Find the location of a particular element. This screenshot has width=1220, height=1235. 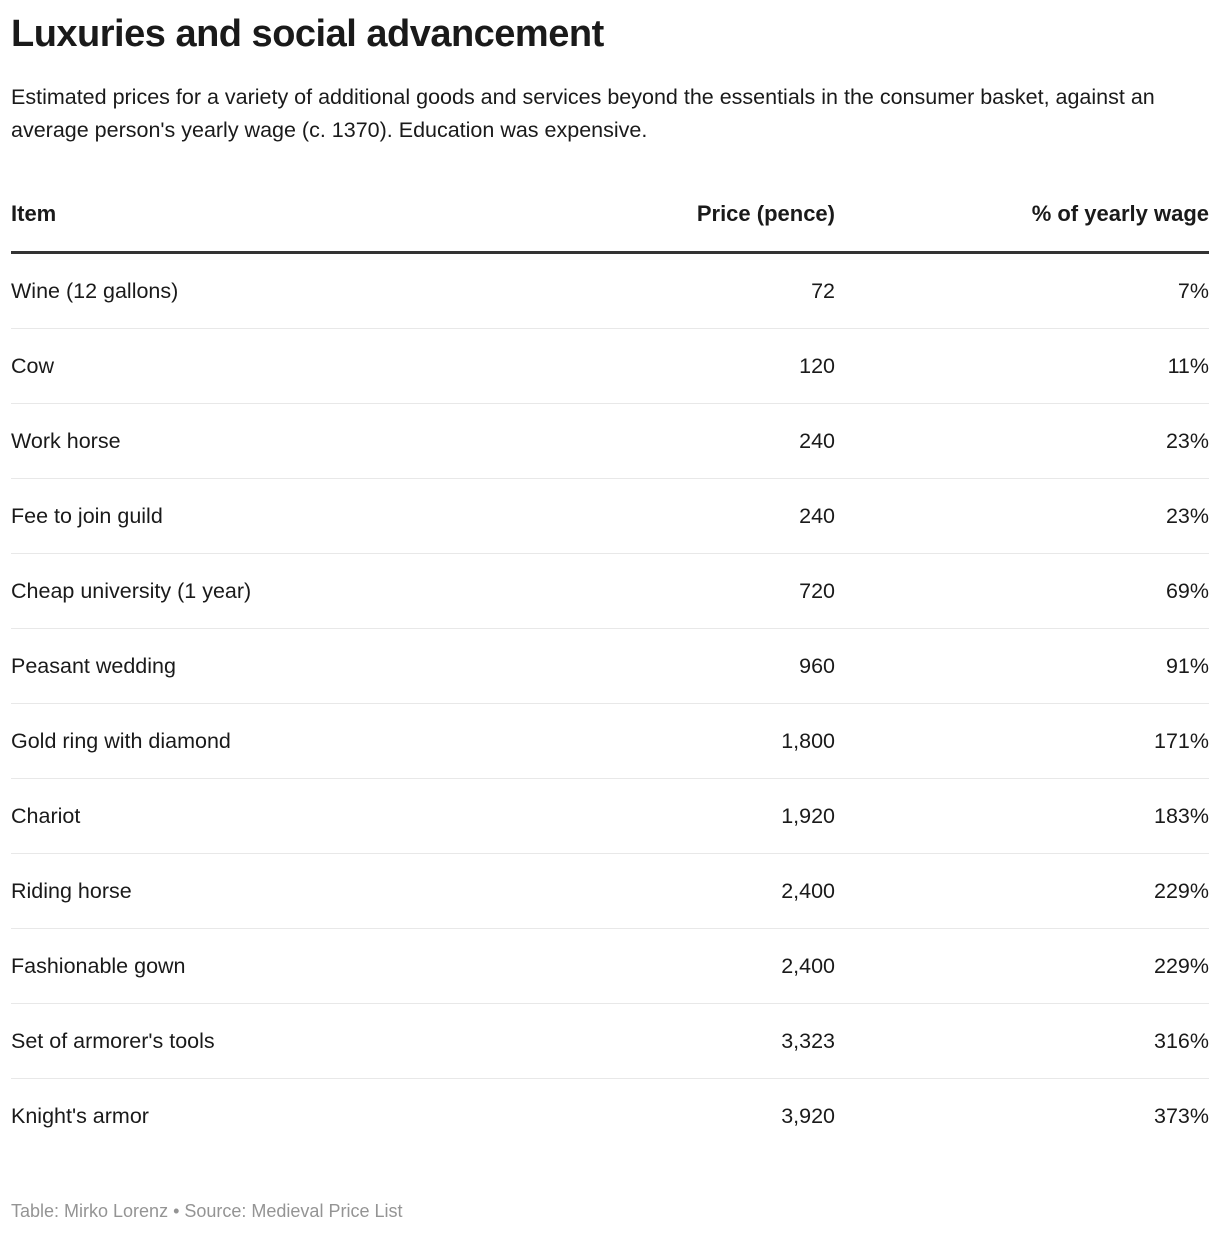

item-cell: Work horse is located at coordinates (66, 441).